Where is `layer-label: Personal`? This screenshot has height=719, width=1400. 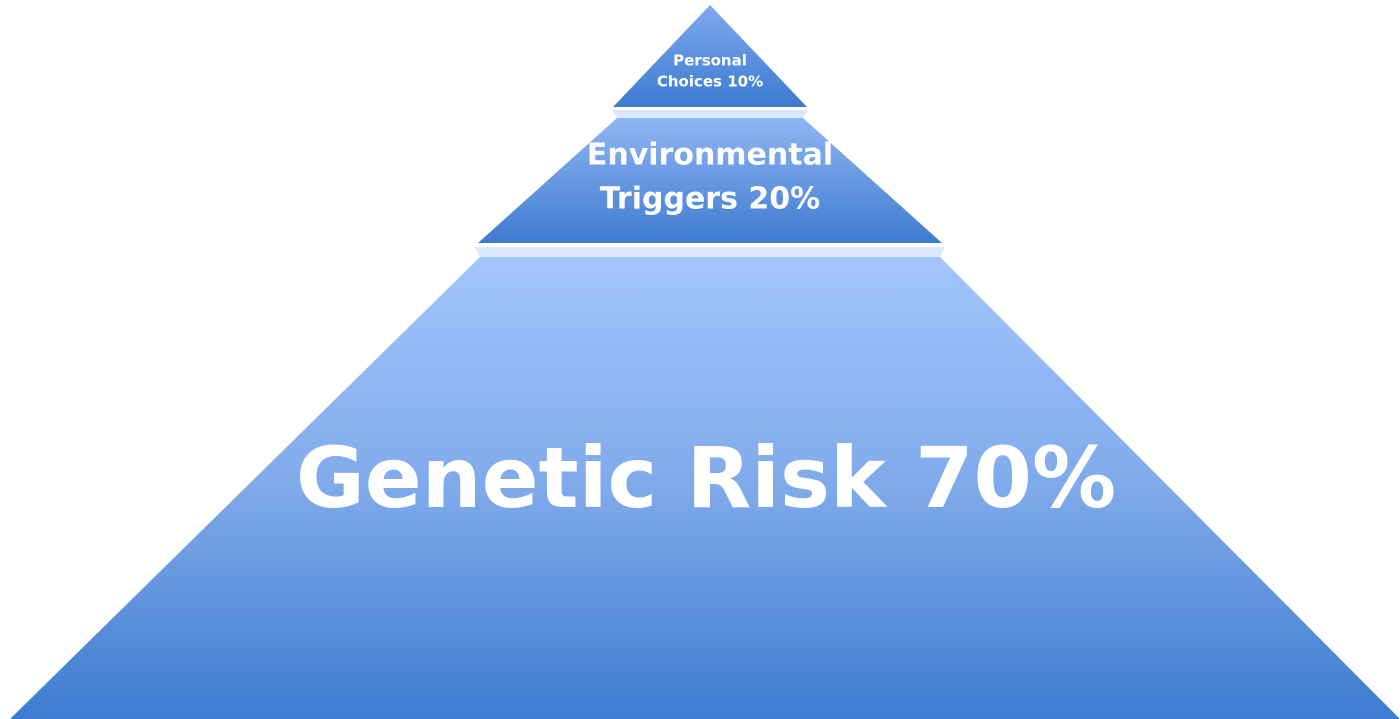 layer-label: Personal is located at coordinates (710, 61).